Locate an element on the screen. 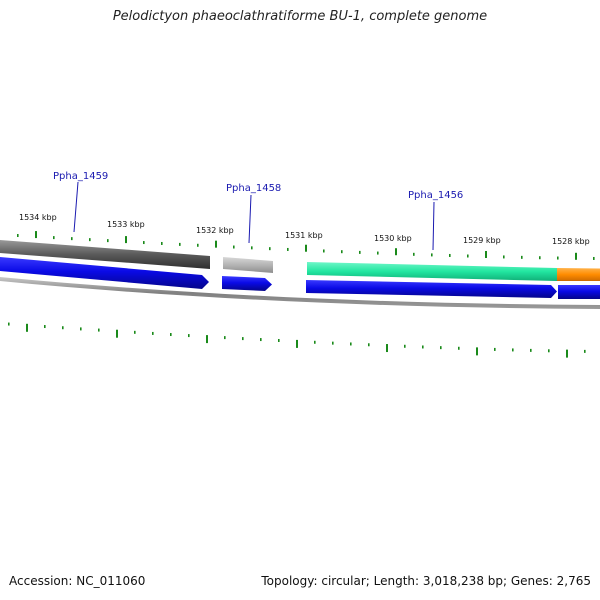  feature-track-outer is located at coordinates (300, 260).